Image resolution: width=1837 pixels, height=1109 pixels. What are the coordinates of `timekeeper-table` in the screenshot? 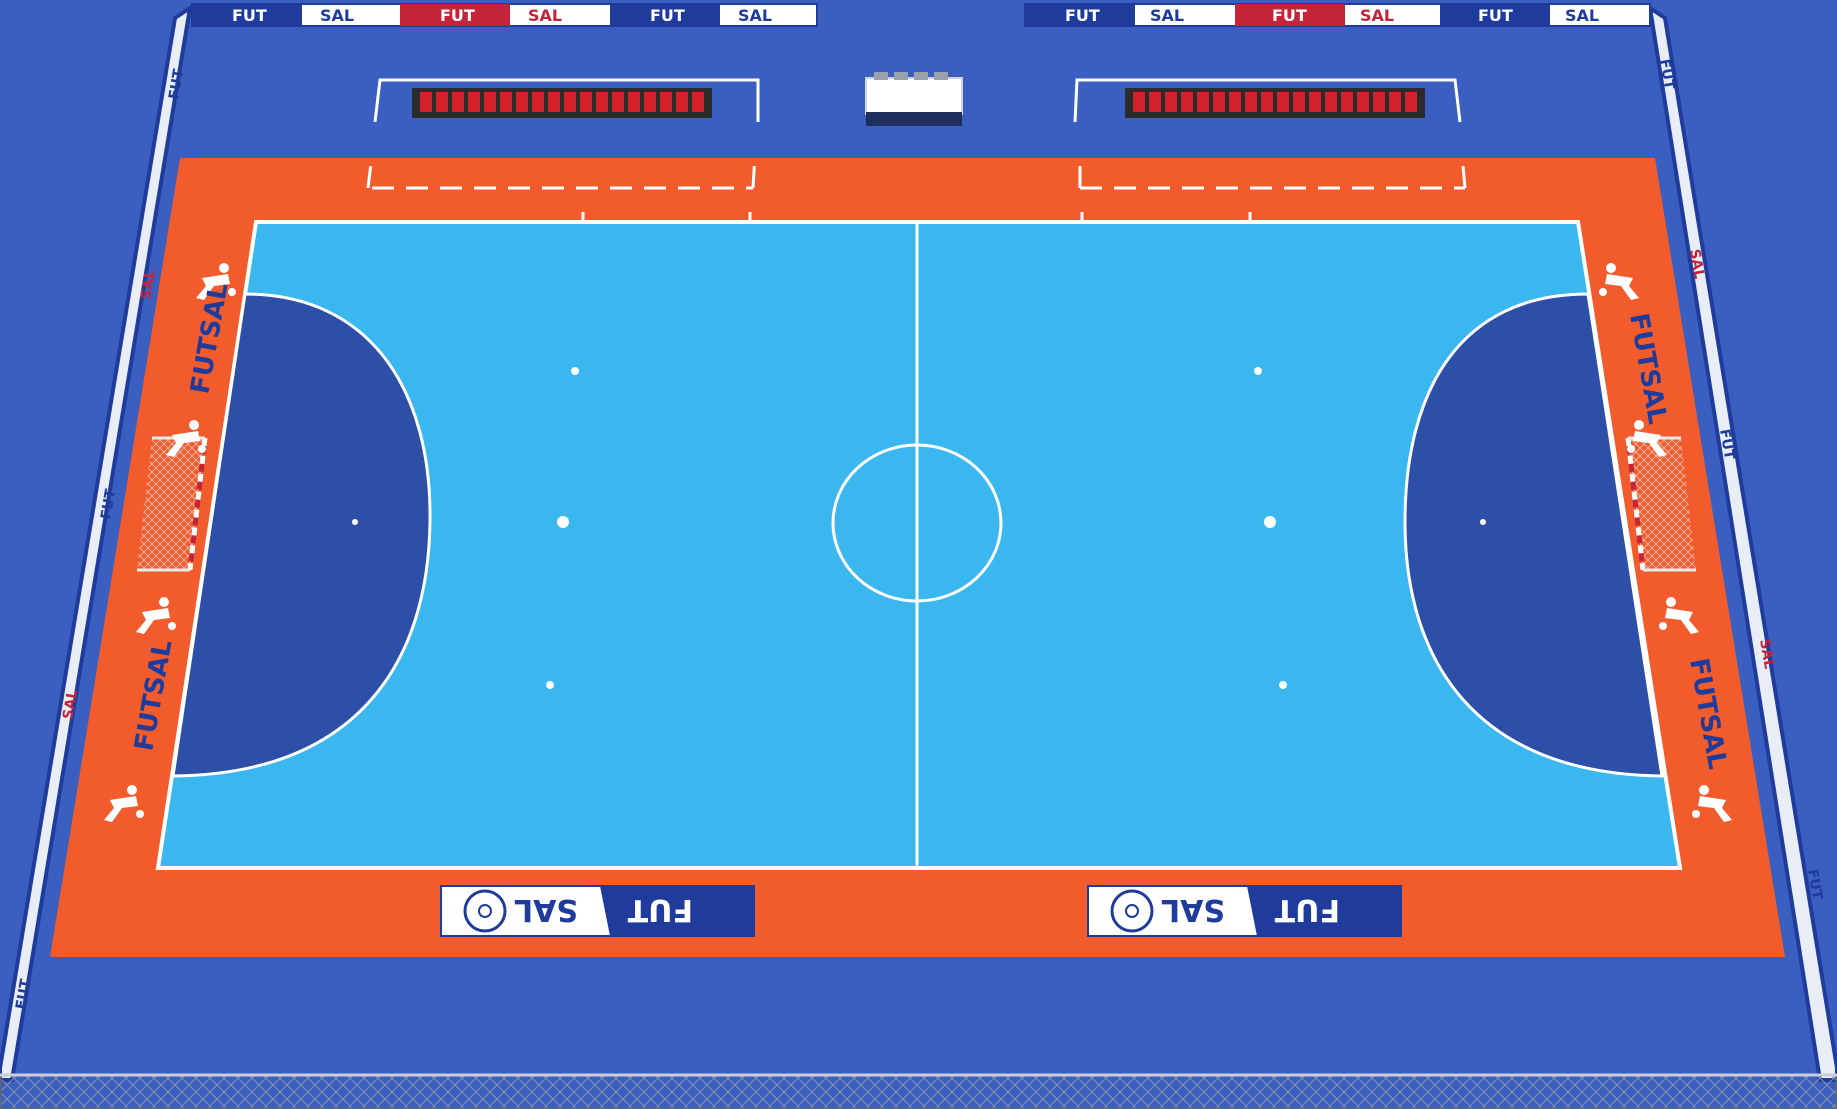 It's located at (914, 99).